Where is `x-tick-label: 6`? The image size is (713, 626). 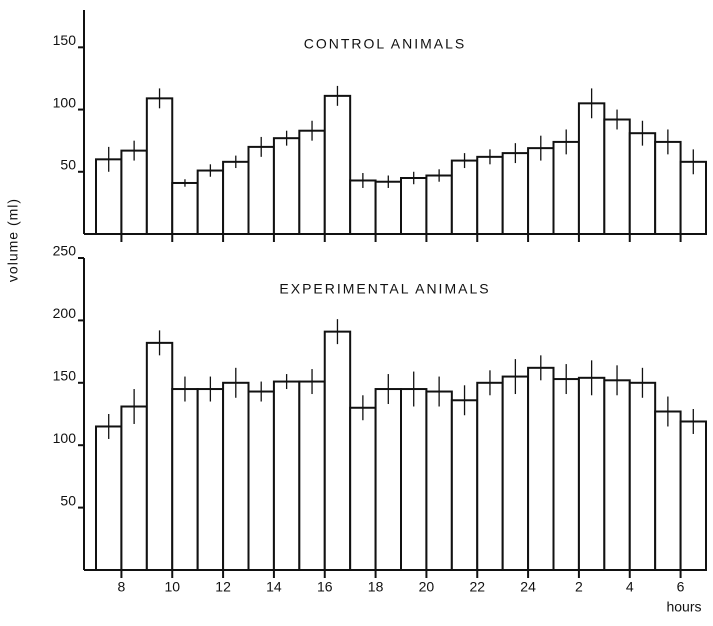
x-tick-label: 6 is located at coordinates (681, 587).